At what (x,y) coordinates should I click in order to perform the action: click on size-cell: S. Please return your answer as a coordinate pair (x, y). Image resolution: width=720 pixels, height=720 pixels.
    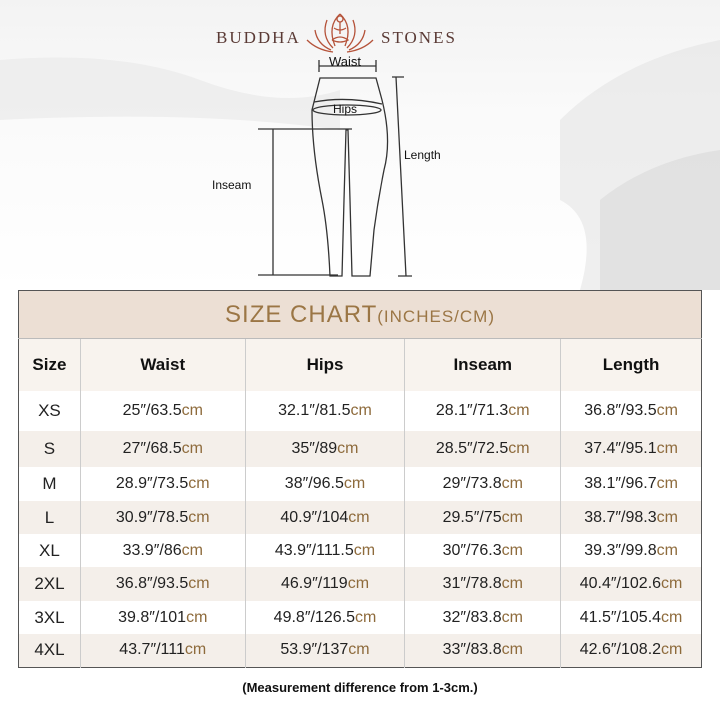
    Looking at the image, I should click on (49, 449).